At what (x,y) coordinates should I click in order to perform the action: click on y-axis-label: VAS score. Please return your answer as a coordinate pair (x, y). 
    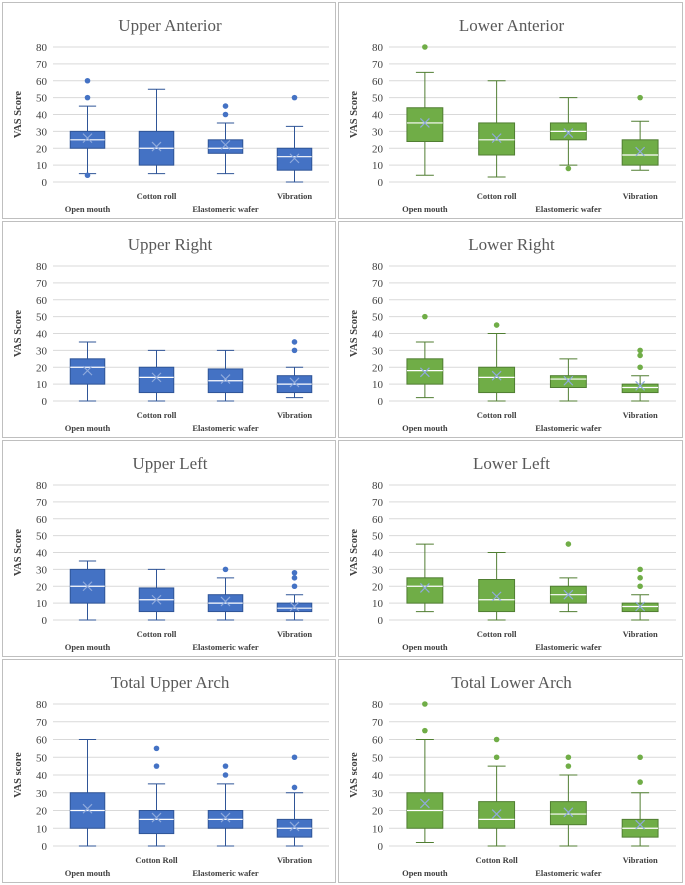
    Looking at the image, I should click on (18, 775).